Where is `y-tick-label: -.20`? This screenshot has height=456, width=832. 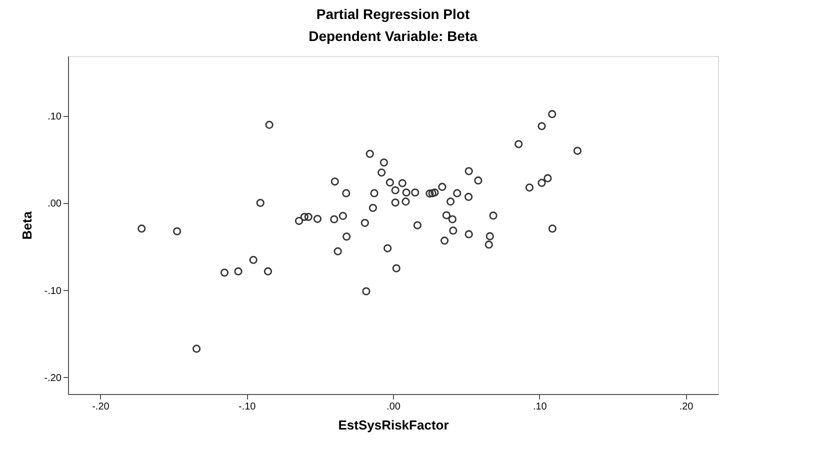 y-tick-label: -.20 is located at coordinates (53, 378).